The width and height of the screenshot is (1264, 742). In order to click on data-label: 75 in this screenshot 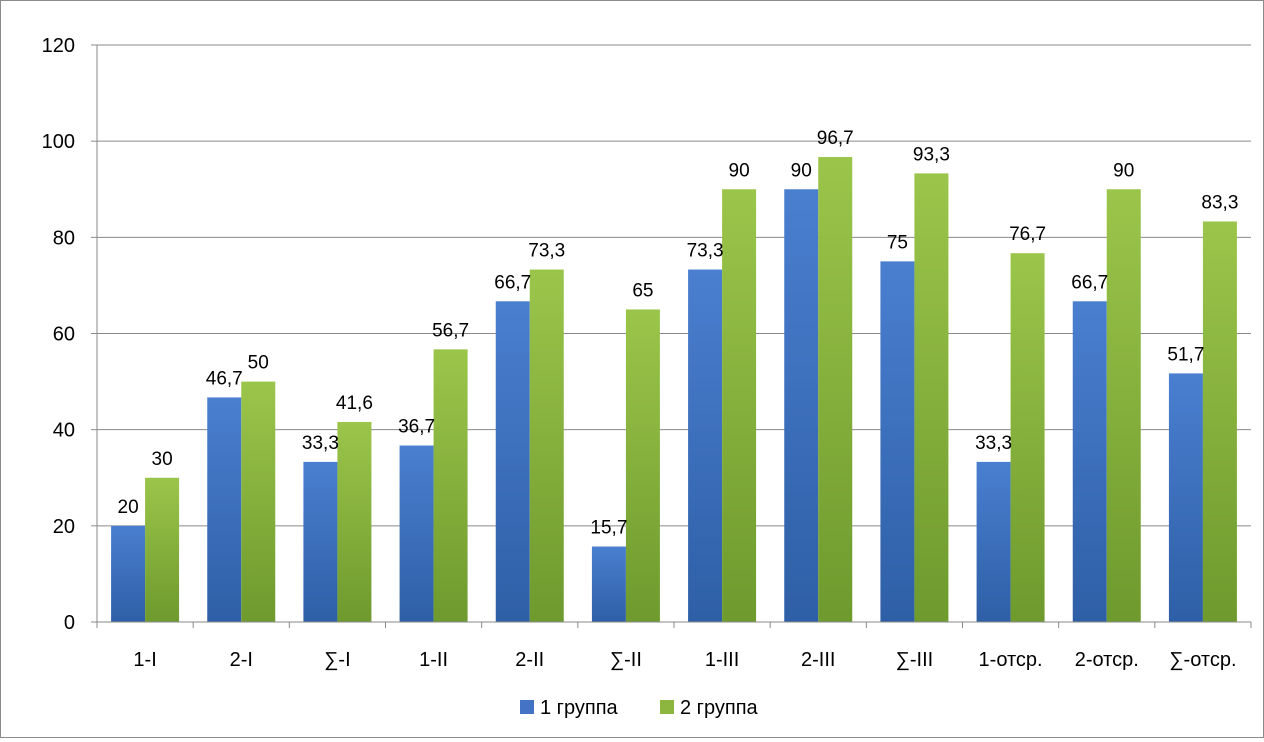, I will do `click(897, 242)`.